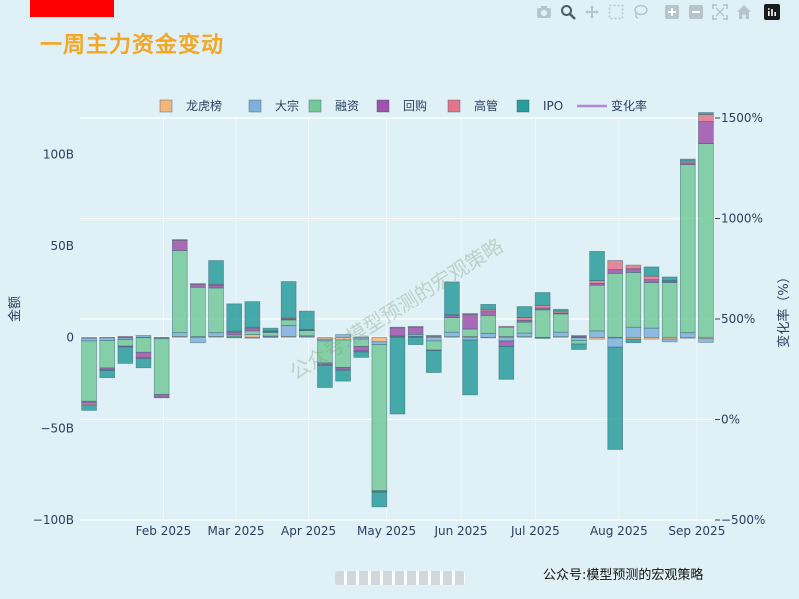 The width and height of the screenshot is (799, 599). What do you see at coordinates (592, 12) in the screenshot?
I see `pan-icon` at bounding box center [592, 12].